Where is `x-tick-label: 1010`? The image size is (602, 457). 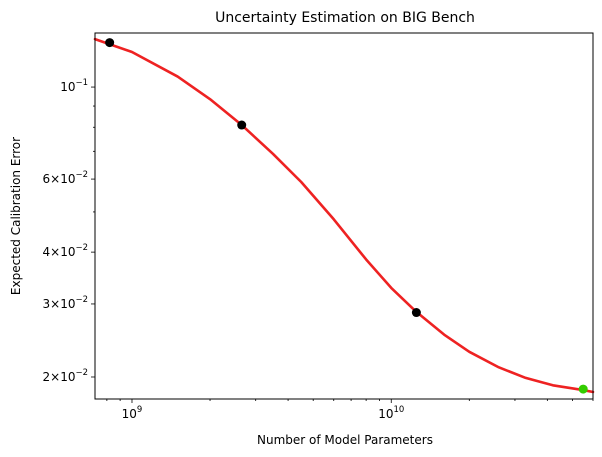
x-tick-label: 1010 is located at coordinates (391, 413).